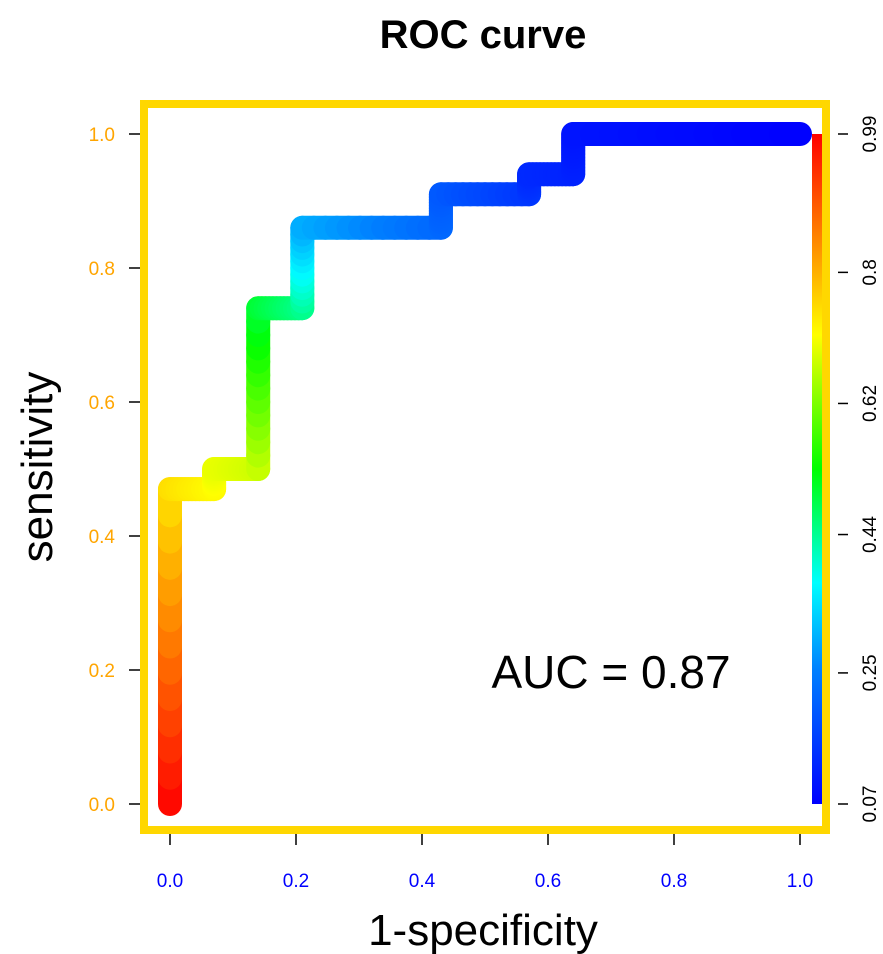  Describe the element at coordinates (102, 805) in the screenshot. I see `y-tick-label: 0.0` at that location.